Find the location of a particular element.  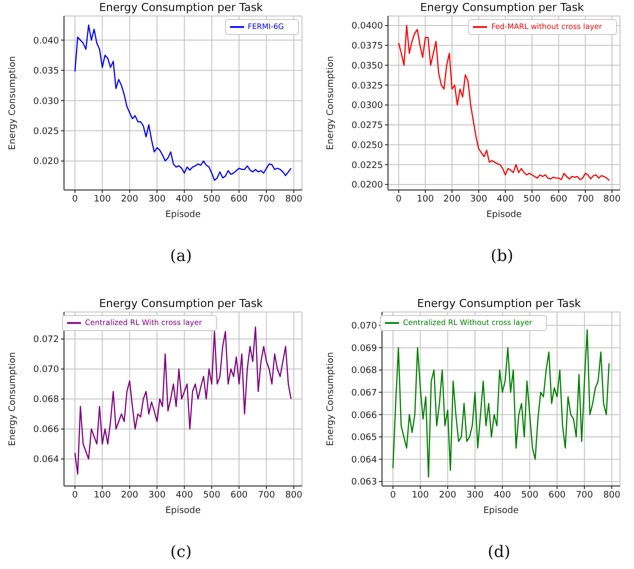

text: (d) is located at coordinates (499, 551).